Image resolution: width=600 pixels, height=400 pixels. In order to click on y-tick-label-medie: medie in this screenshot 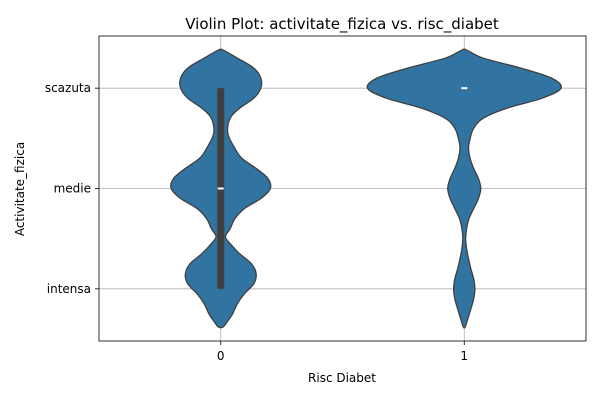, I will do `click(72, 189)`.